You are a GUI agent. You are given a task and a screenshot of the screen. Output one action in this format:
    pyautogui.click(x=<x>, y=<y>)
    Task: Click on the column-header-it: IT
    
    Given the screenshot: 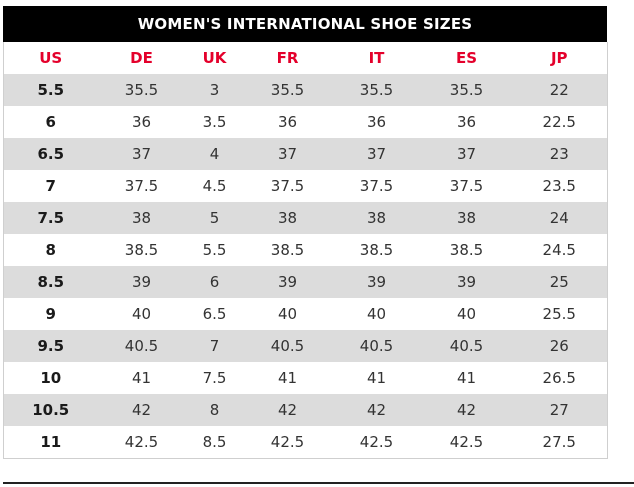 What is the action you would take?
    pyautogui.click(x=376, y=58)
    